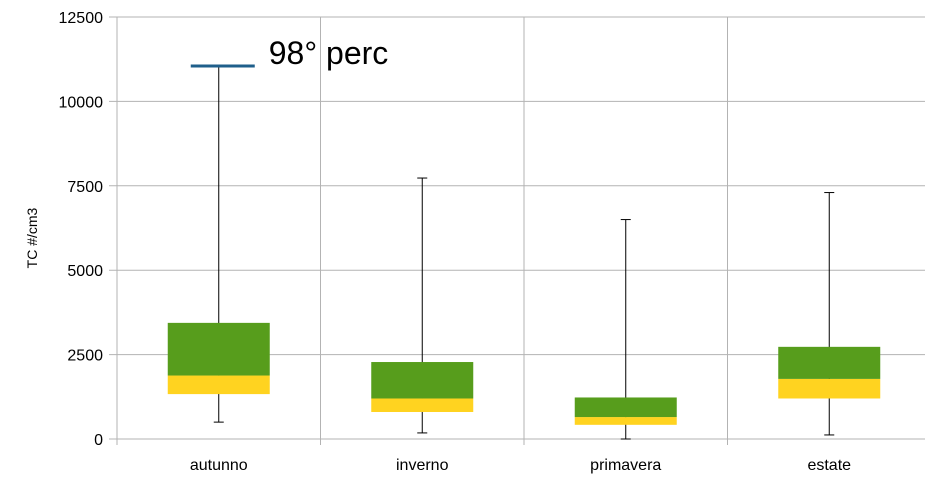  What do you see at coordinates (85, 187) in the screenshot?
I see `y-tick-label: 7500` at bounding box center [85, 187].